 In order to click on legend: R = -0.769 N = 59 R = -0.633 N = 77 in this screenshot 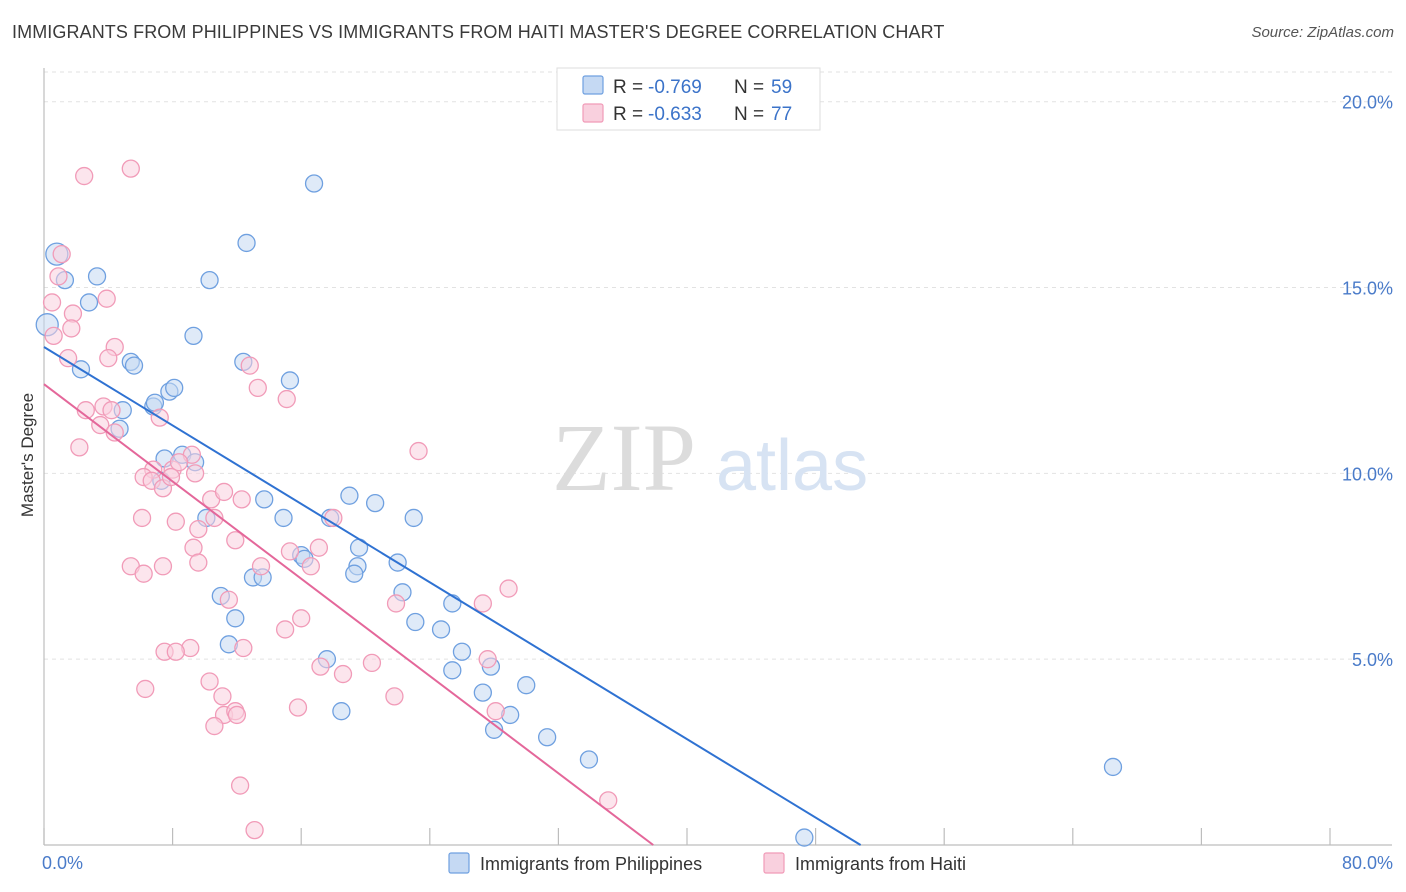, I will do `click(688, 99)`.